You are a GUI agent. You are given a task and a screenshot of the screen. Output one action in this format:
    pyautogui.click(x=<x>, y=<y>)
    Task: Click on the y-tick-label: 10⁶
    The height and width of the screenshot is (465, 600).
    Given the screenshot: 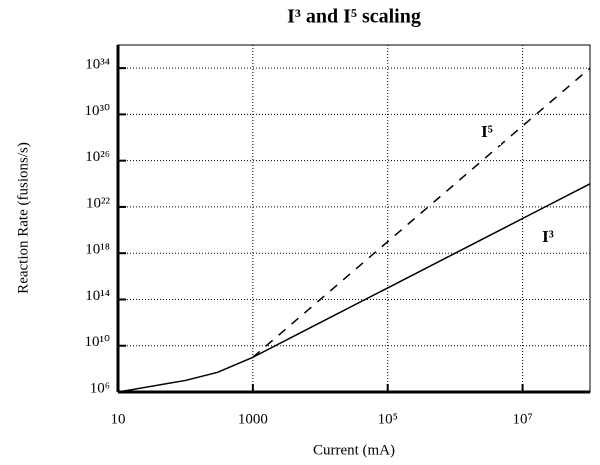 What is the action you would take?
    pyautogui.click(x=100, y=388)
    